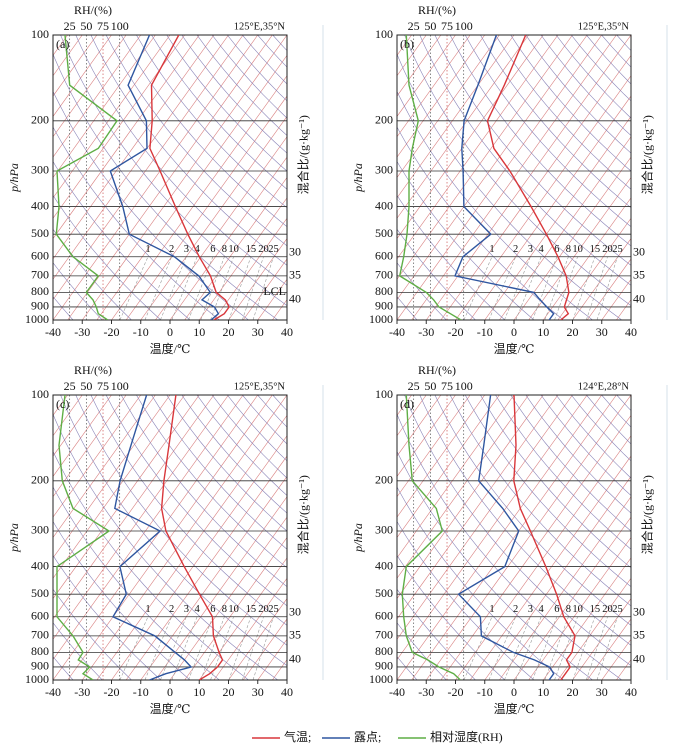 The image size is (700, 752). Describe the element at coordinates (171, 609) in the screenshot. I see `mixing-ratio-label: 2` at that location.